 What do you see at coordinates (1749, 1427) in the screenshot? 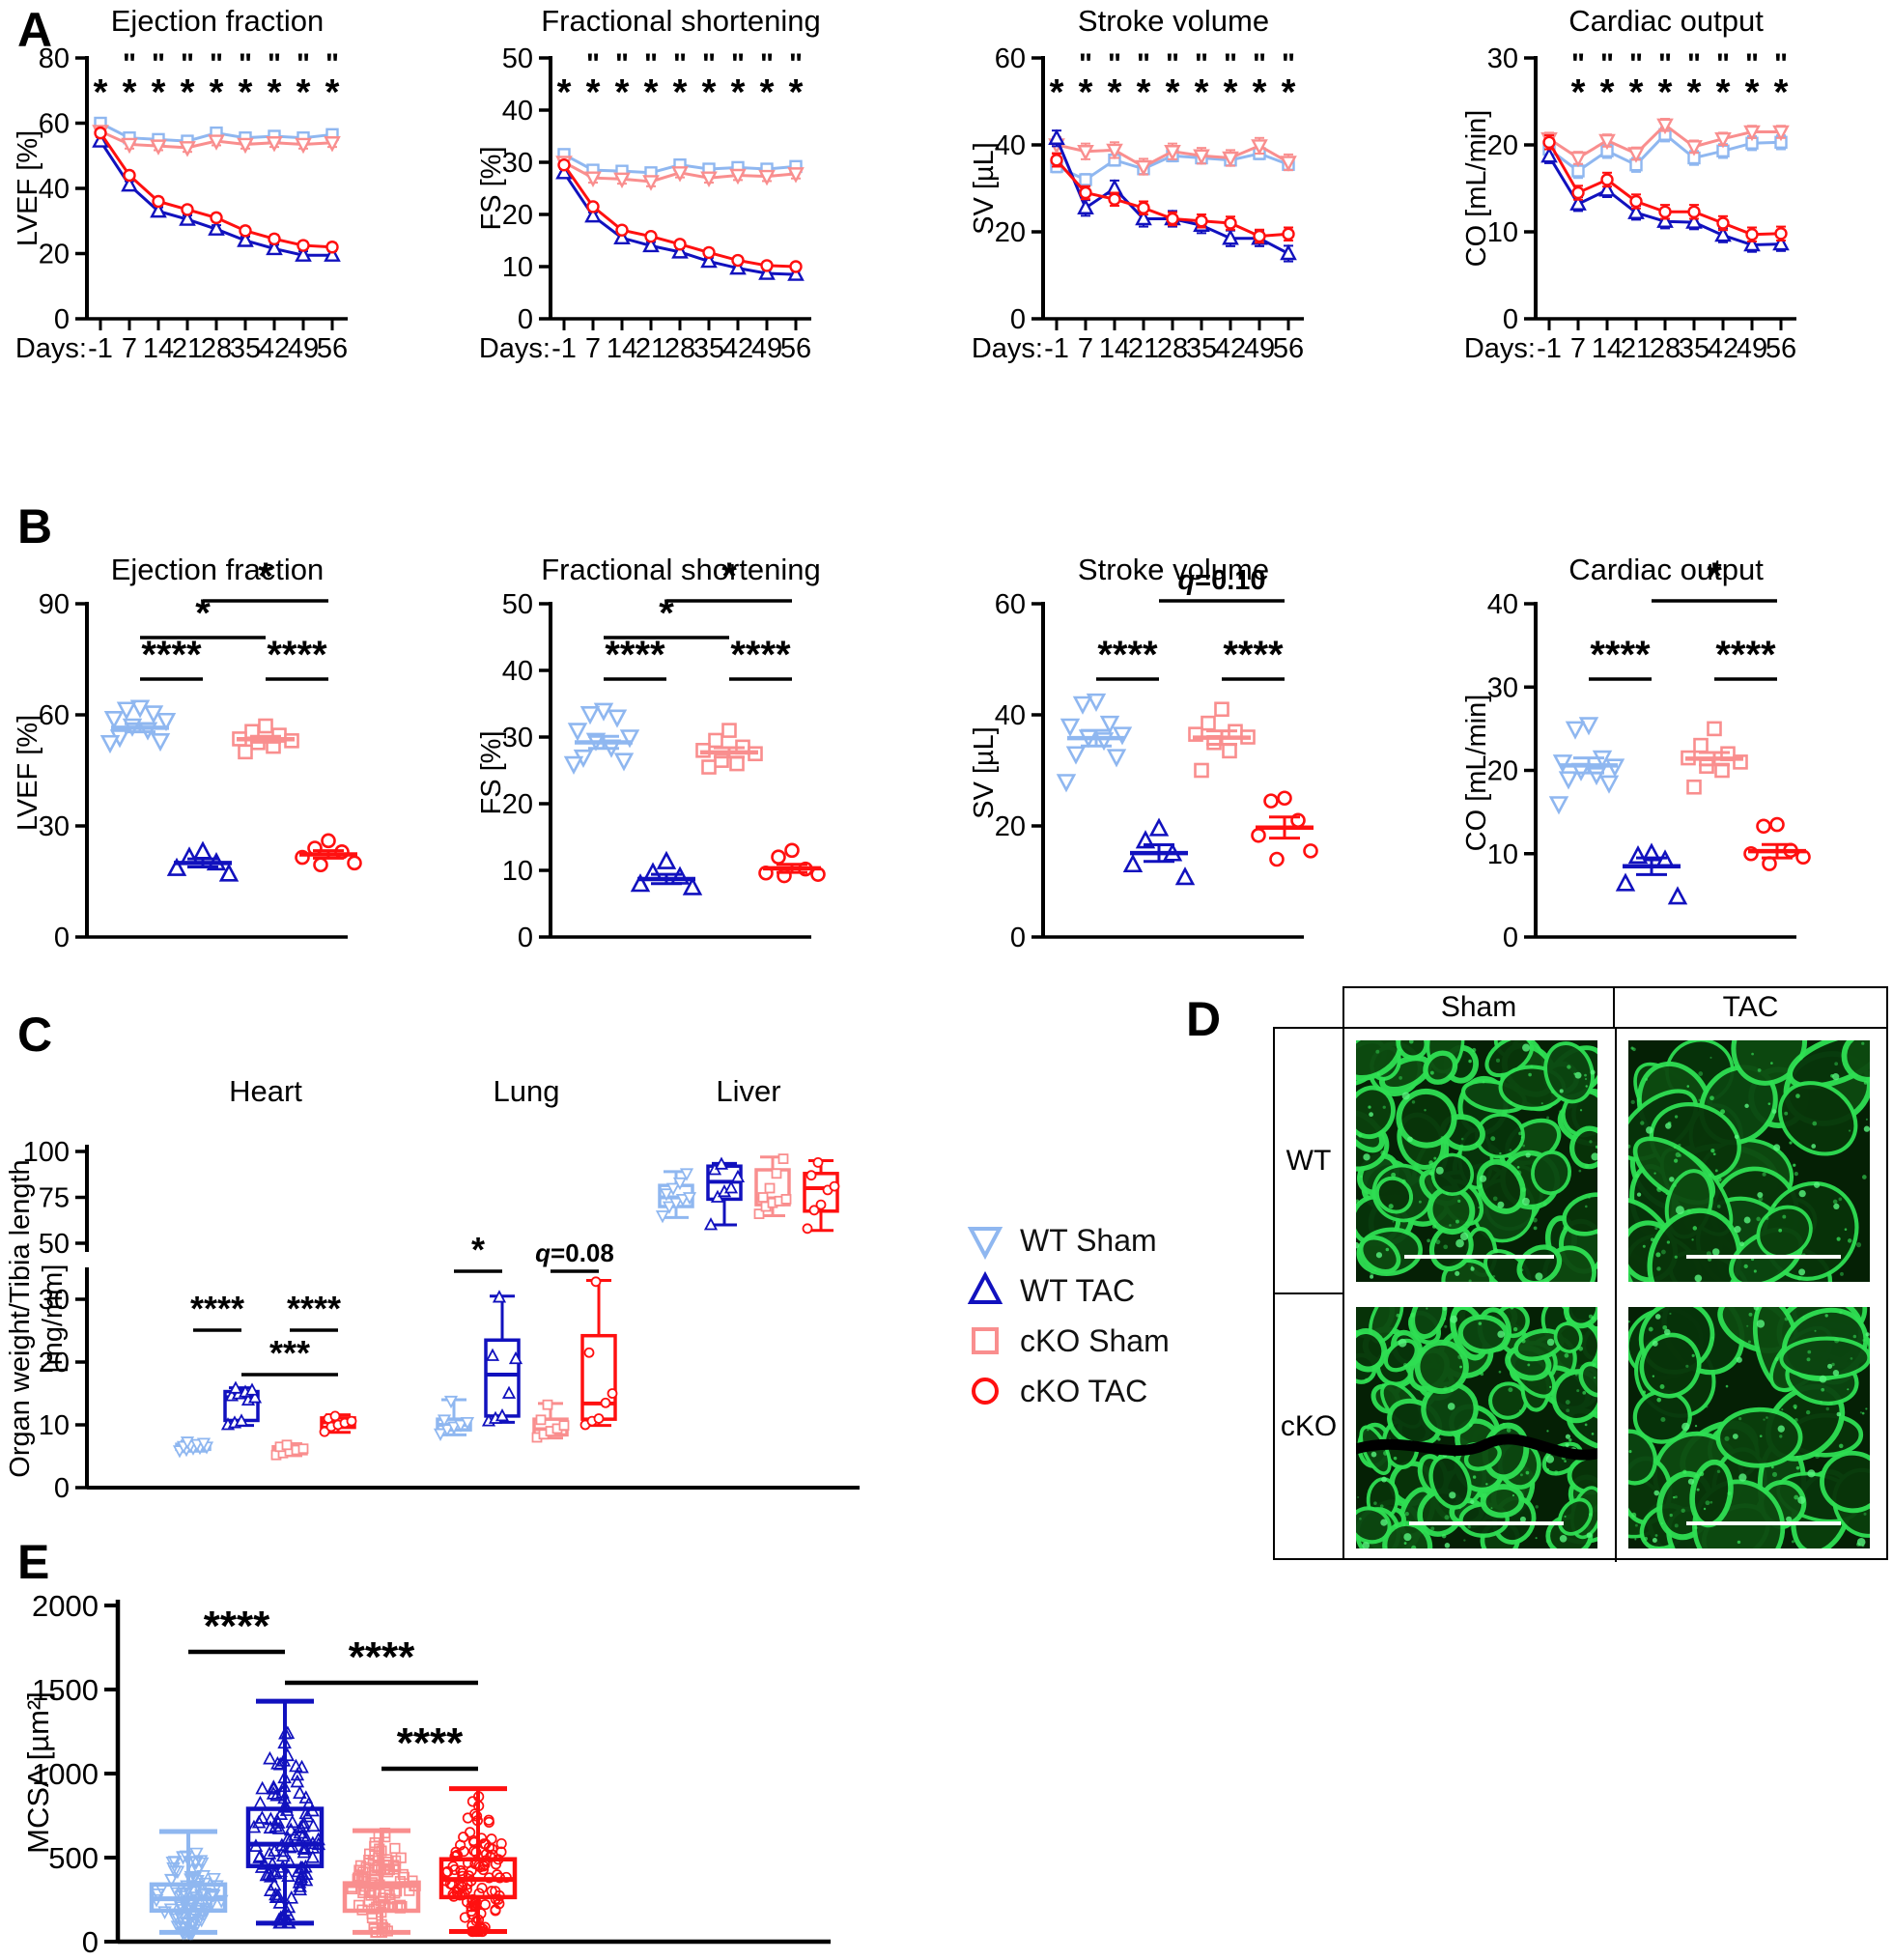
I see `micrograph-cko-tac` at bounding box center [1749, 1427].